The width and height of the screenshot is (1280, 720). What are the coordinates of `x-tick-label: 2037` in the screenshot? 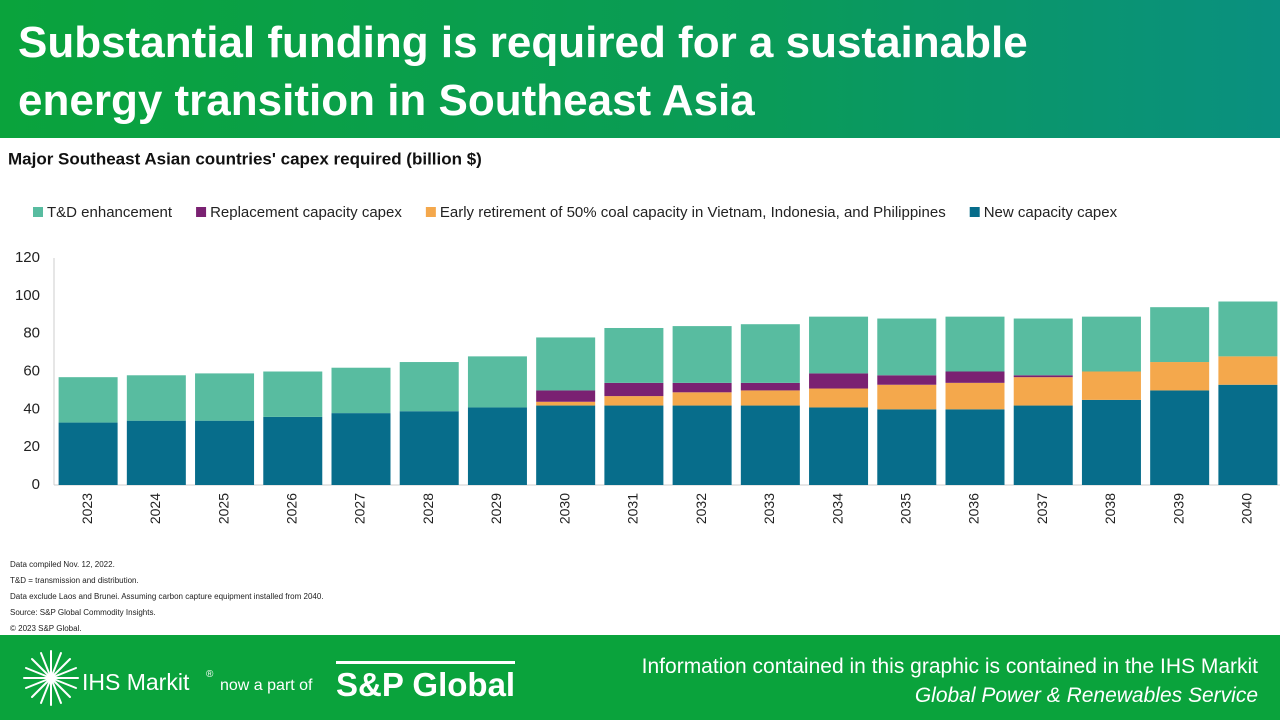 It's located at (1042, 508).